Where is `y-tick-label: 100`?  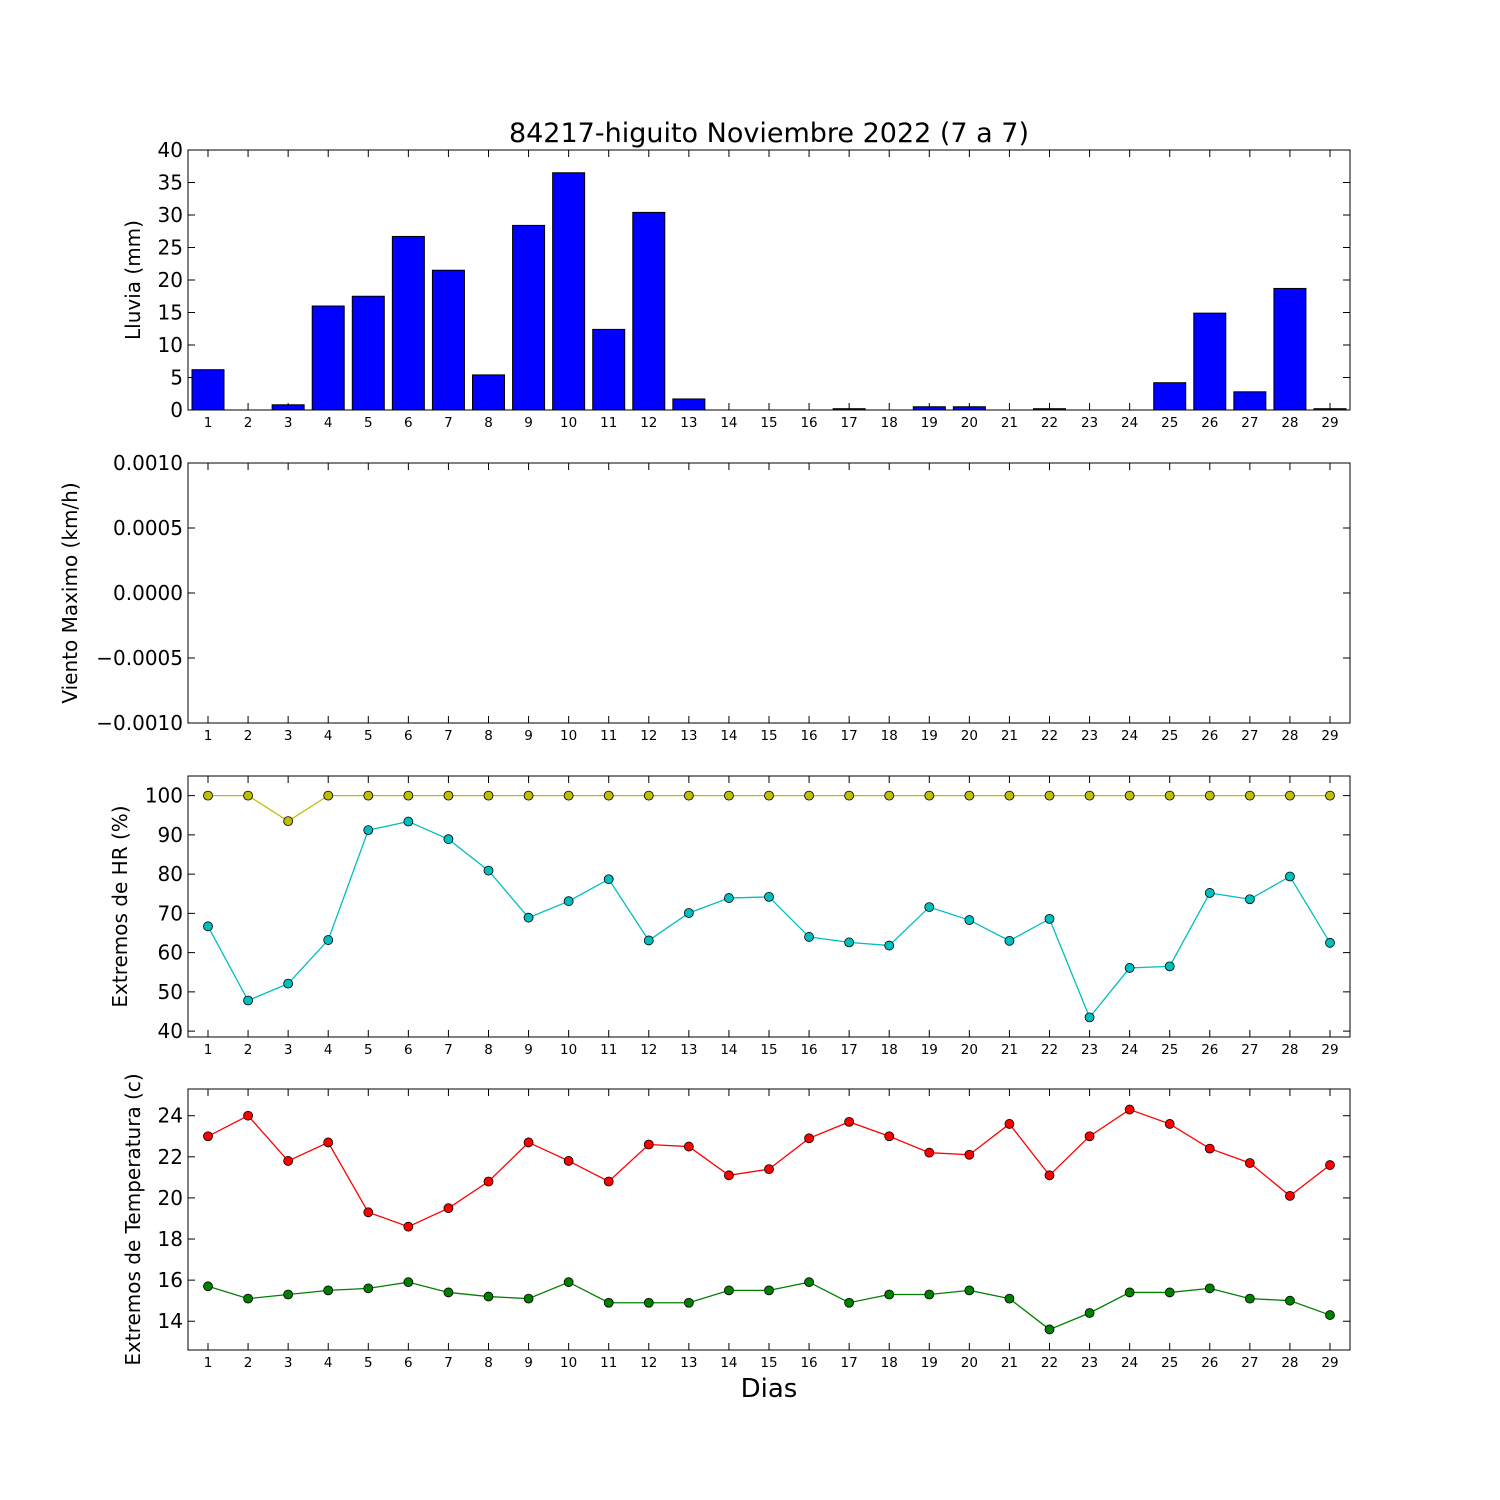
y-tick-label: 100 is located at coordinates (164, 796).